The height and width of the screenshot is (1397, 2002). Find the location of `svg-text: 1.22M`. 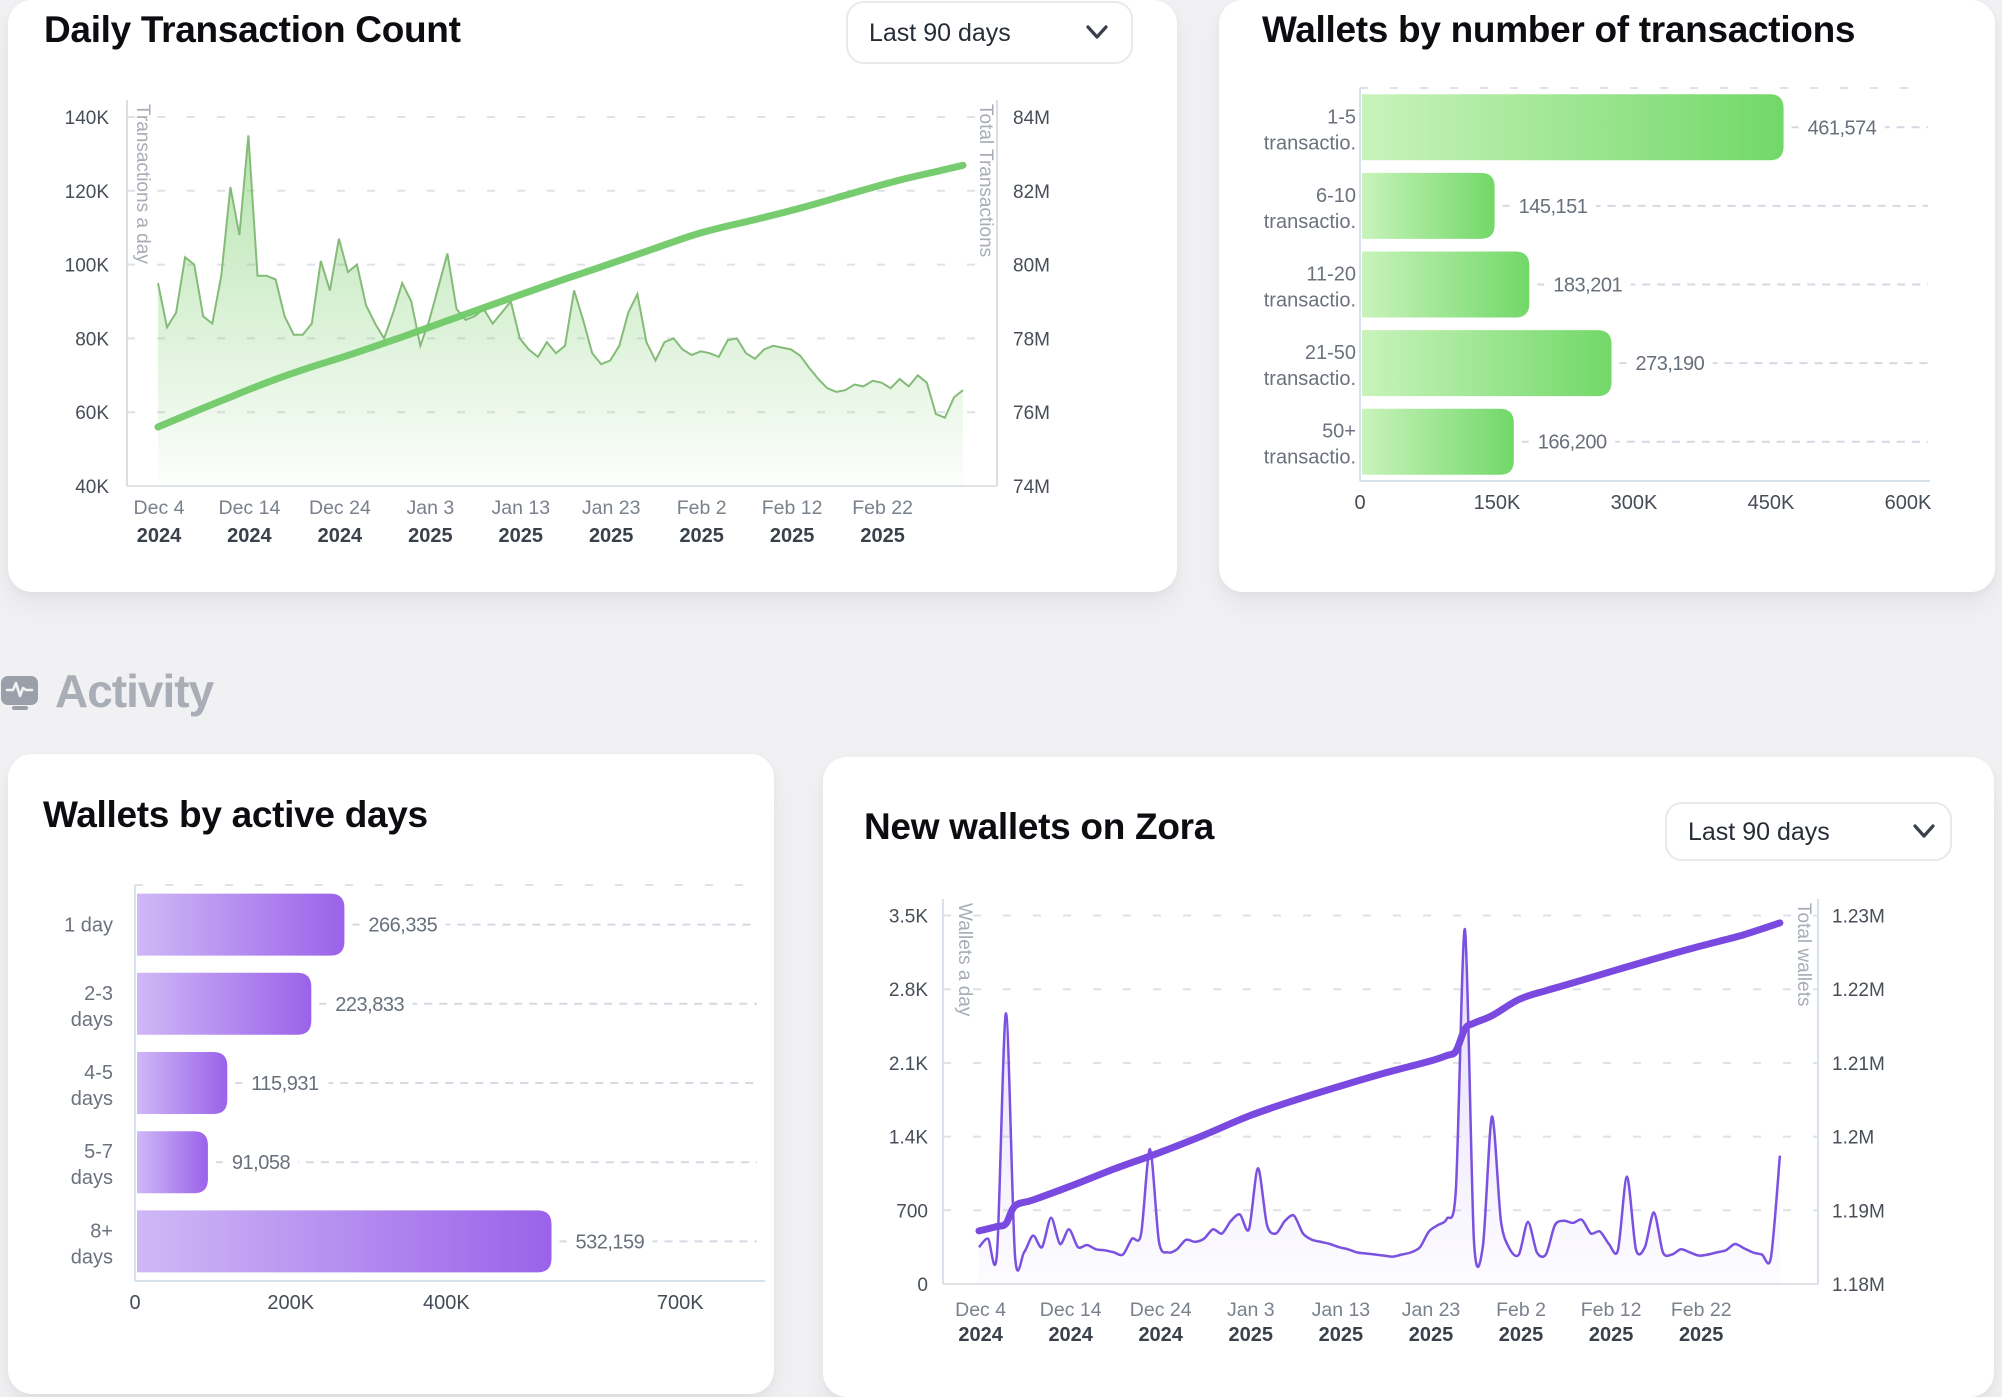

svg-text: 1.22M is located at coordinates (1858, 990).